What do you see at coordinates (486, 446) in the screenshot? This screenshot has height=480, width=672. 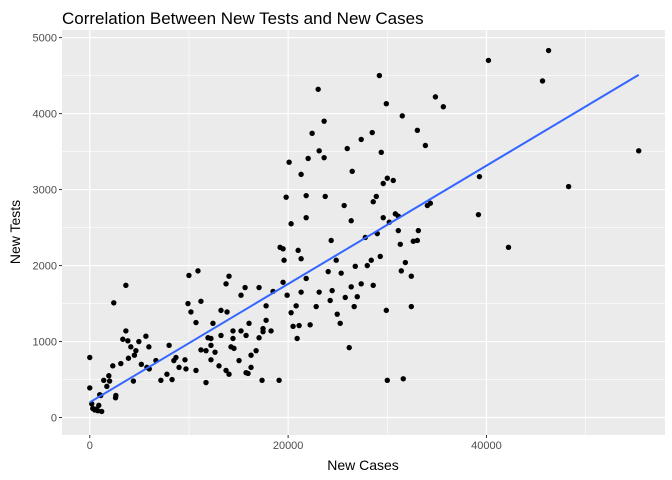 I see `x-tick-label: 40000` at bounding box center [486, 446].